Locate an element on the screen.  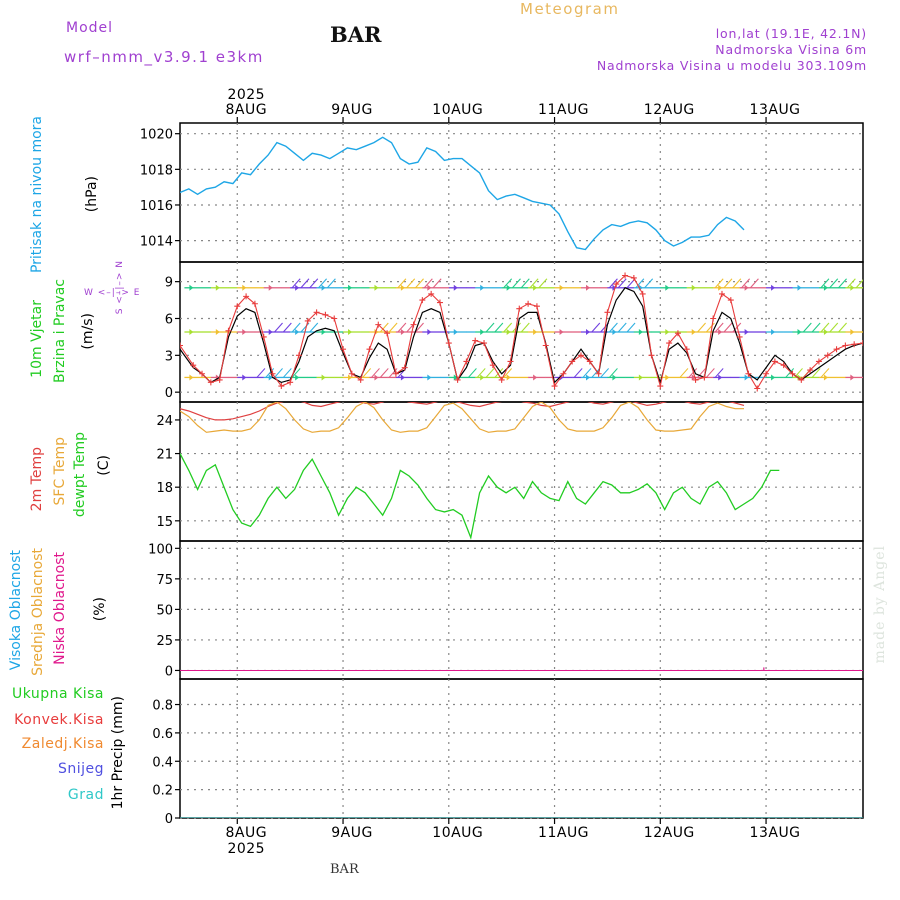
bottom-station-label: BAR is located at coordinates (344, 869).